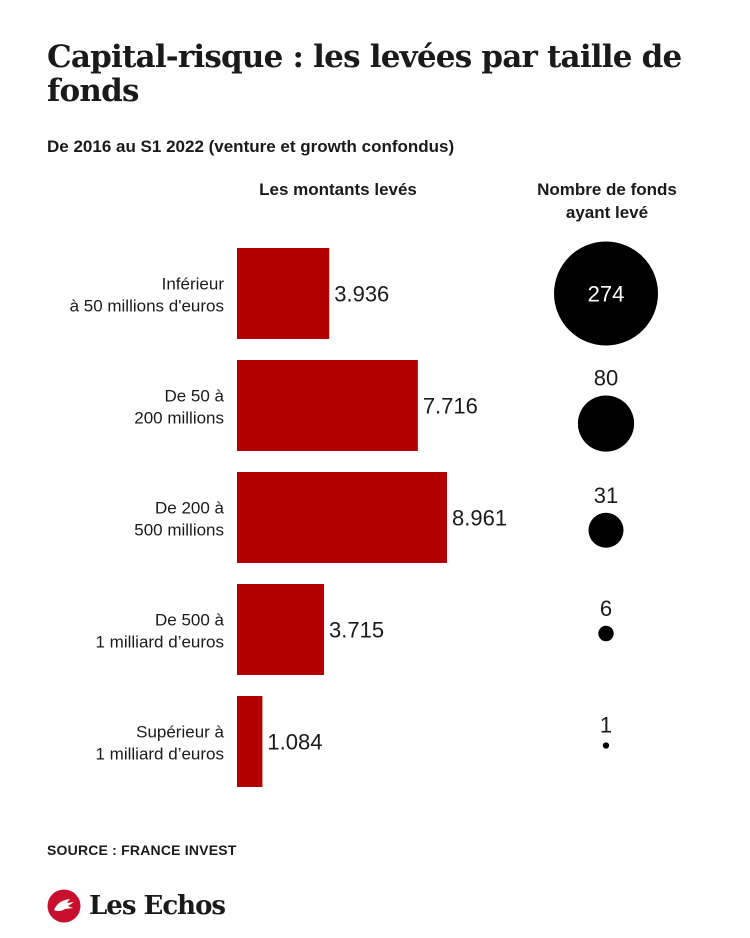 This screenshot has width=750, height=938. I want to click on column-header-funds: Nombre de fonds ayant levé, so click(607, 201).